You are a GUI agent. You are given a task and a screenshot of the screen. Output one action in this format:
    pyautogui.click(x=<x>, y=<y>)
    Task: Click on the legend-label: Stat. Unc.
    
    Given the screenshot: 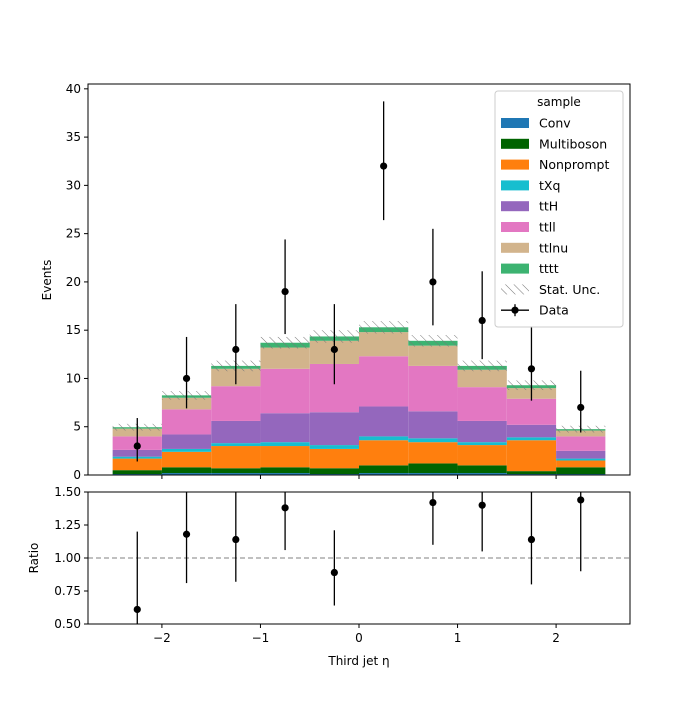 What is the action you would take?
    pyautogui.click(x=569, y=289)
    